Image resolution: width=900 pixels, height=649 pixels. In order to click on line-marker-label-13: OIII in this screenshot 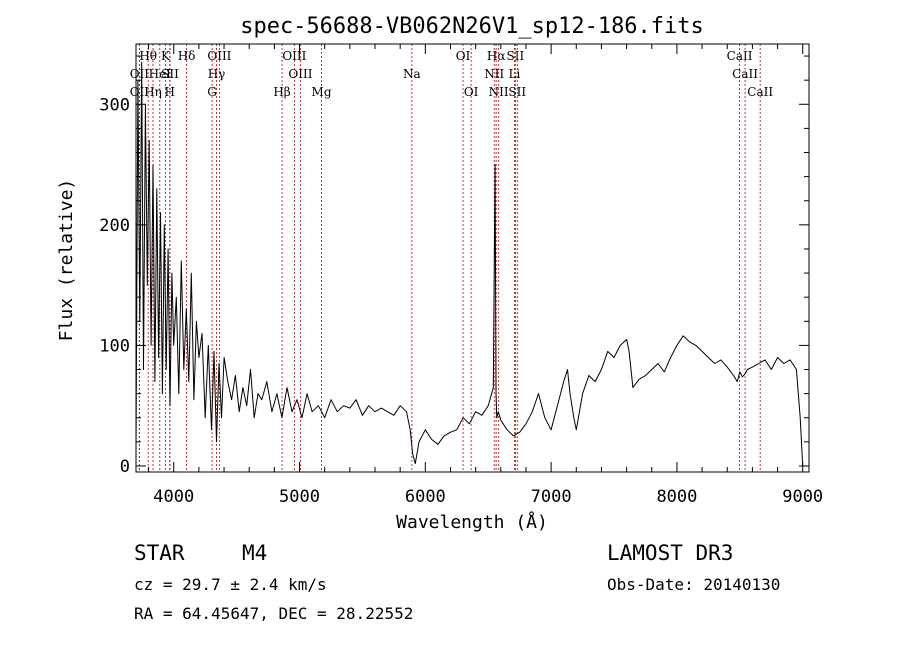, I will do `click(294, 56)`.